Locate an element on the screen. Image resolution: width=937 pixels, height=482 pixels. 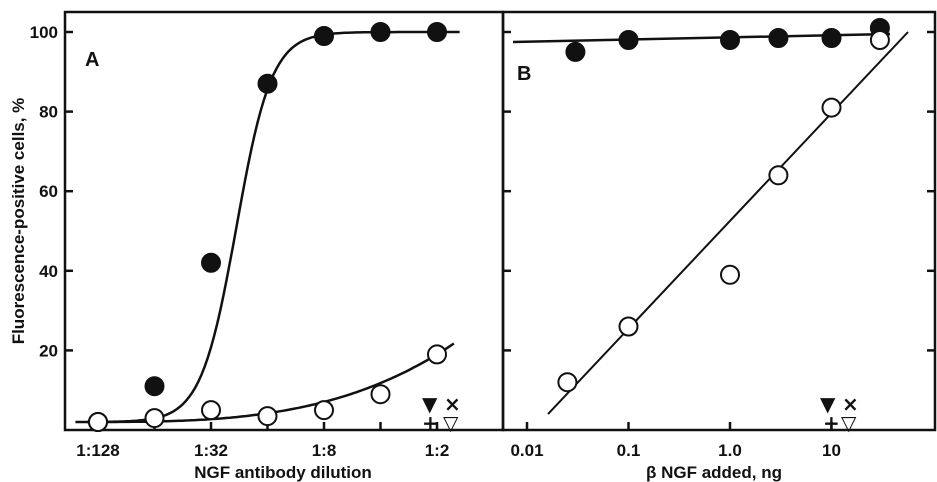
y-tick-label: 80 is located at coordinates (48, 112).